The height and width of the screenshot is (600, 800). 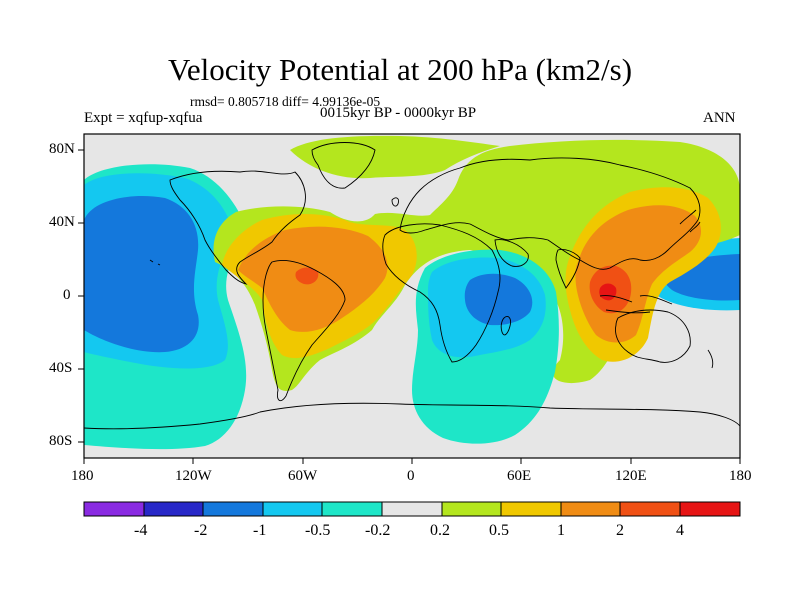 I want to click on coastline-greenland, so click(x=343, y=165).